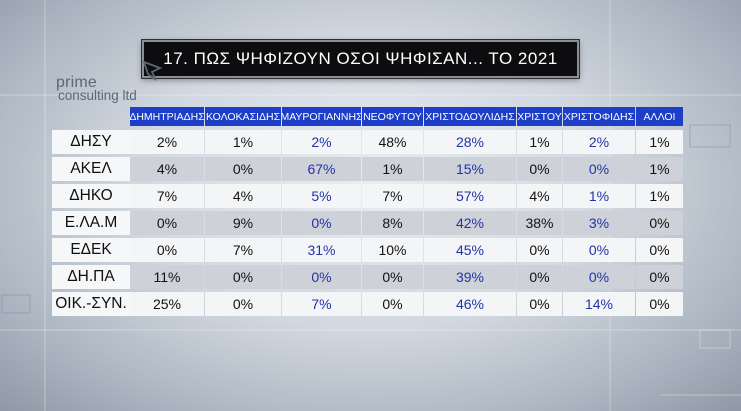 The image size is (741, 411). What do you see at coordinates (470, 223) in the screenshot?
I see `table-cell: 42%` at bounding box center [470, 223].